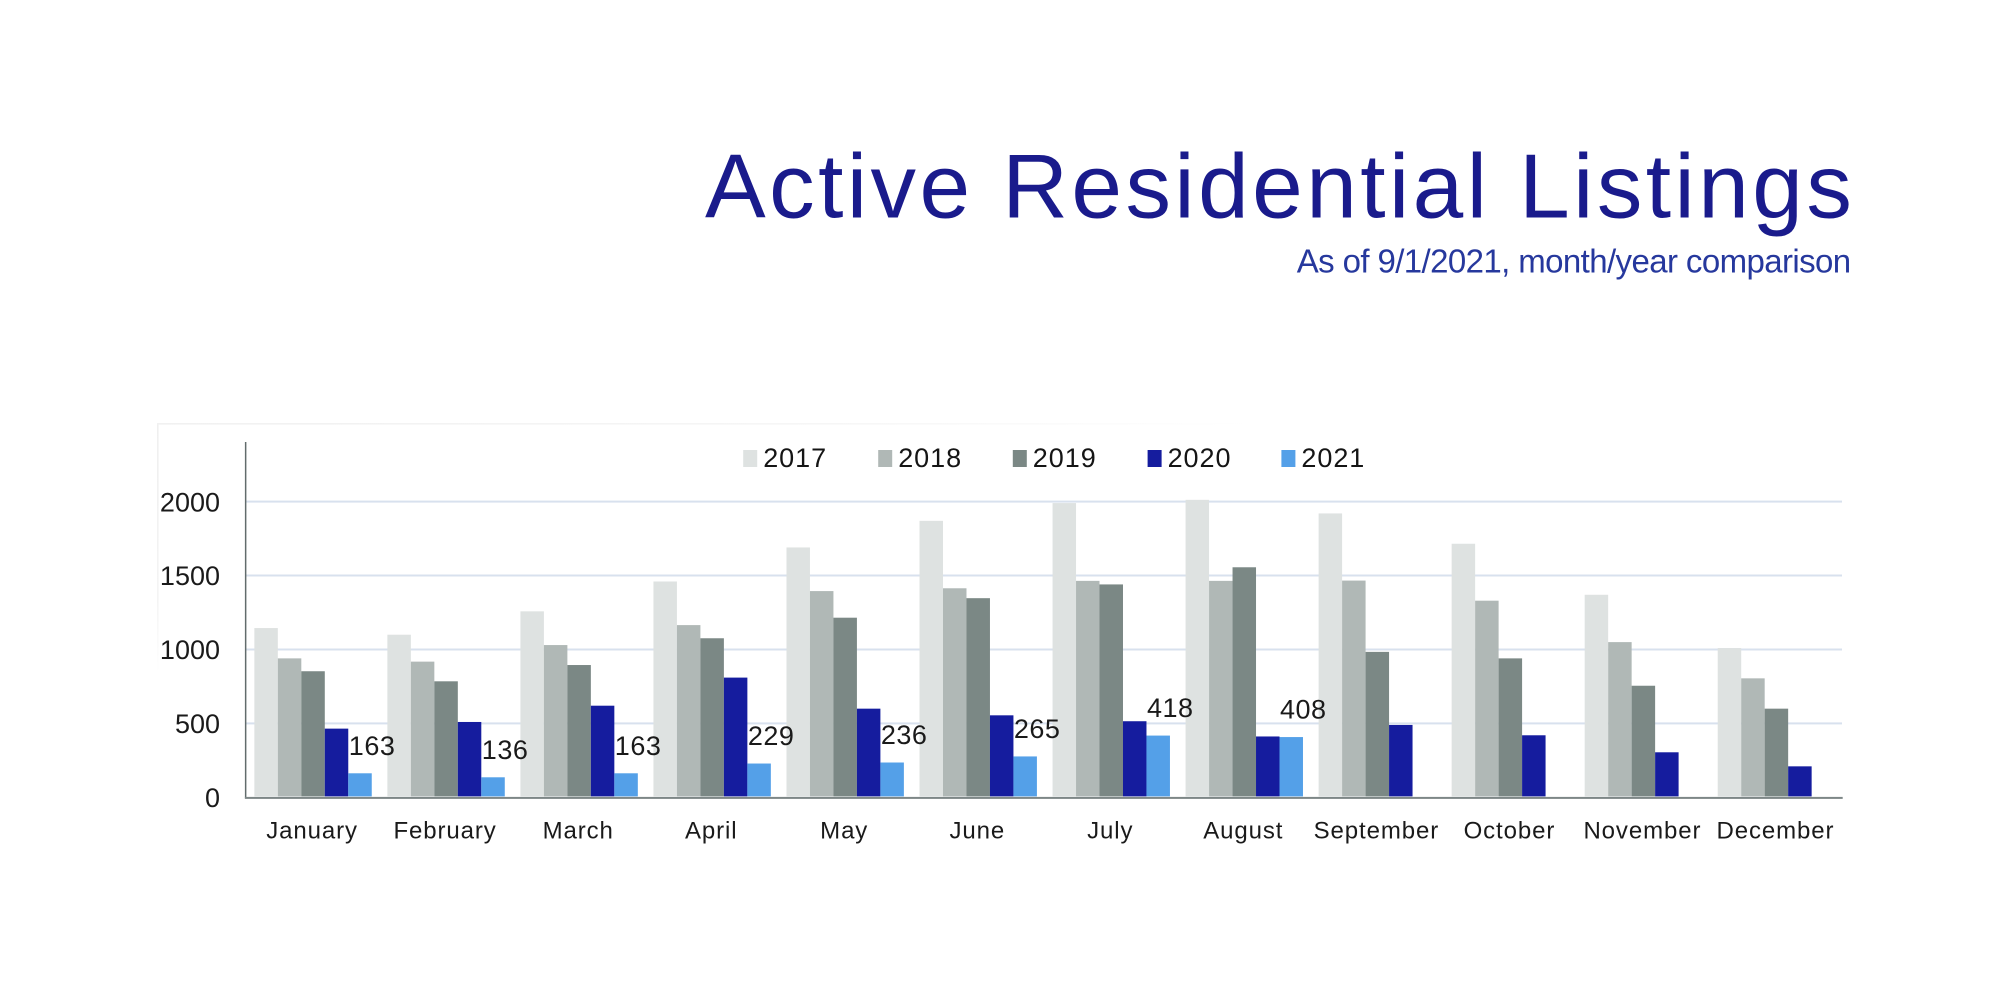  What do you see at coordinates (197, 724) in the screenshot?
I see `svg-text: 500` at bounding box center [197, 724].